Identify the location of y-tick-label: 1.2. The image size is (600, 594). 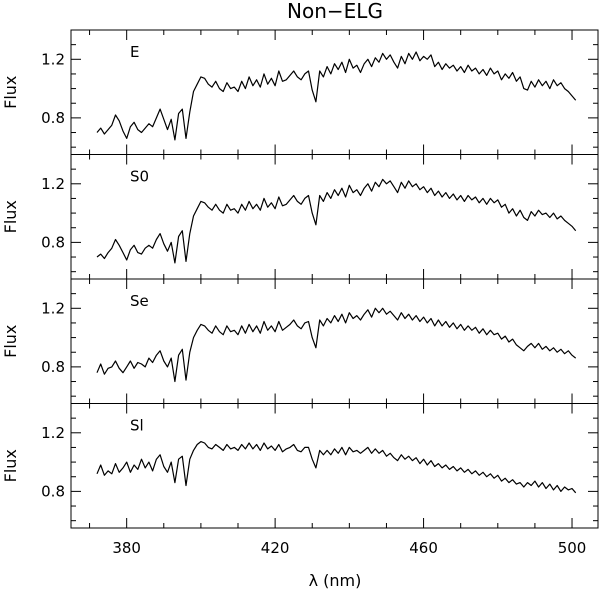
(53, 59).